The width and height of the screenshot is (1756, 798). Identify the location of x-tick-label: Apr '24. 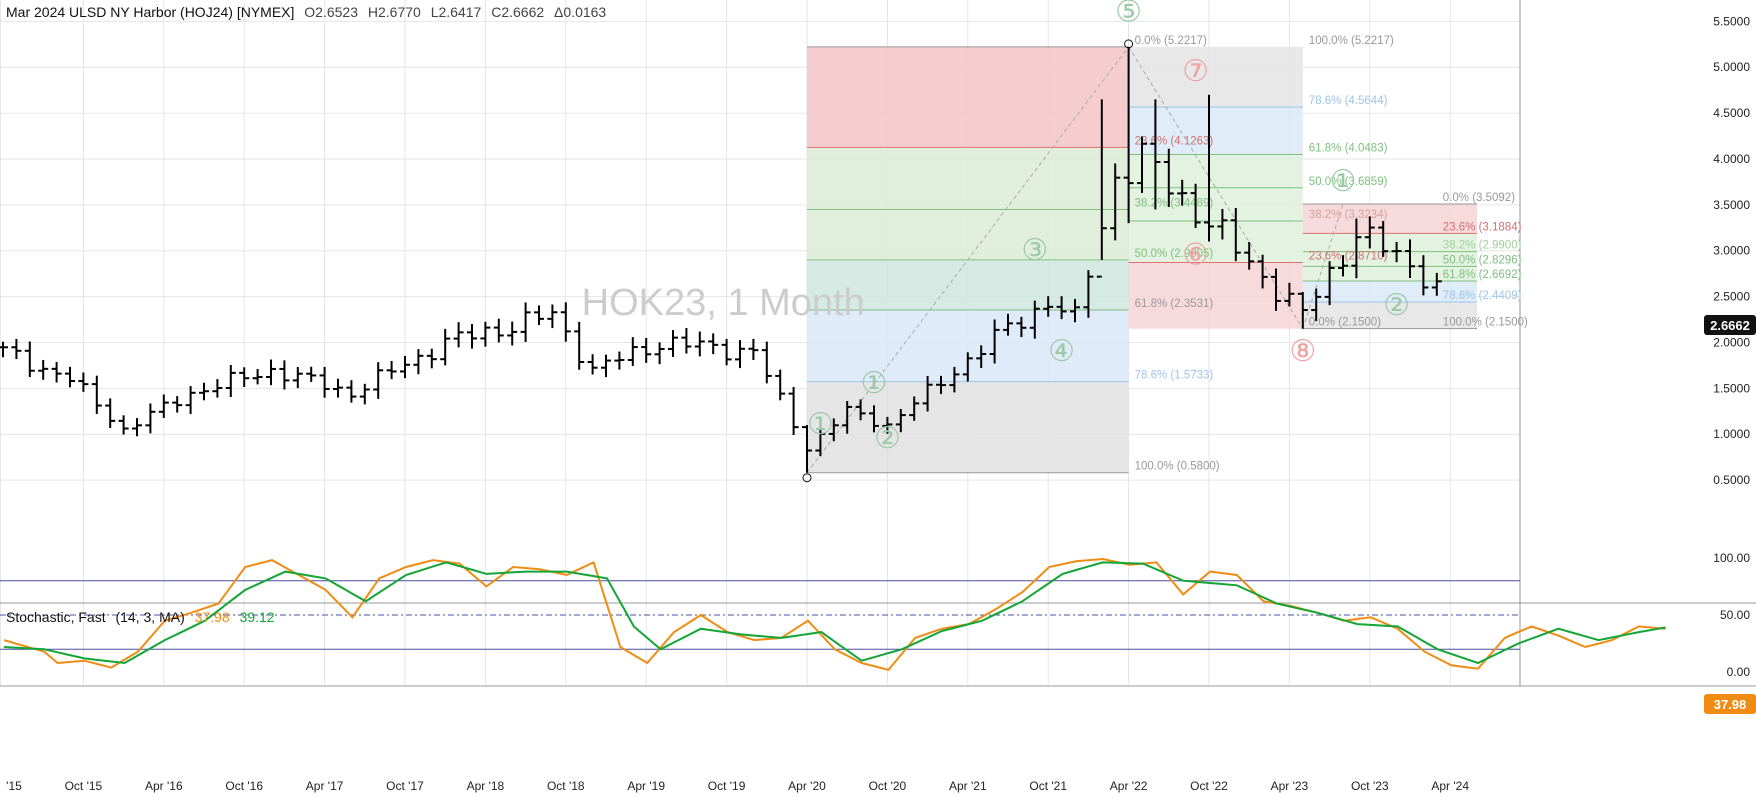
(1450, 786).